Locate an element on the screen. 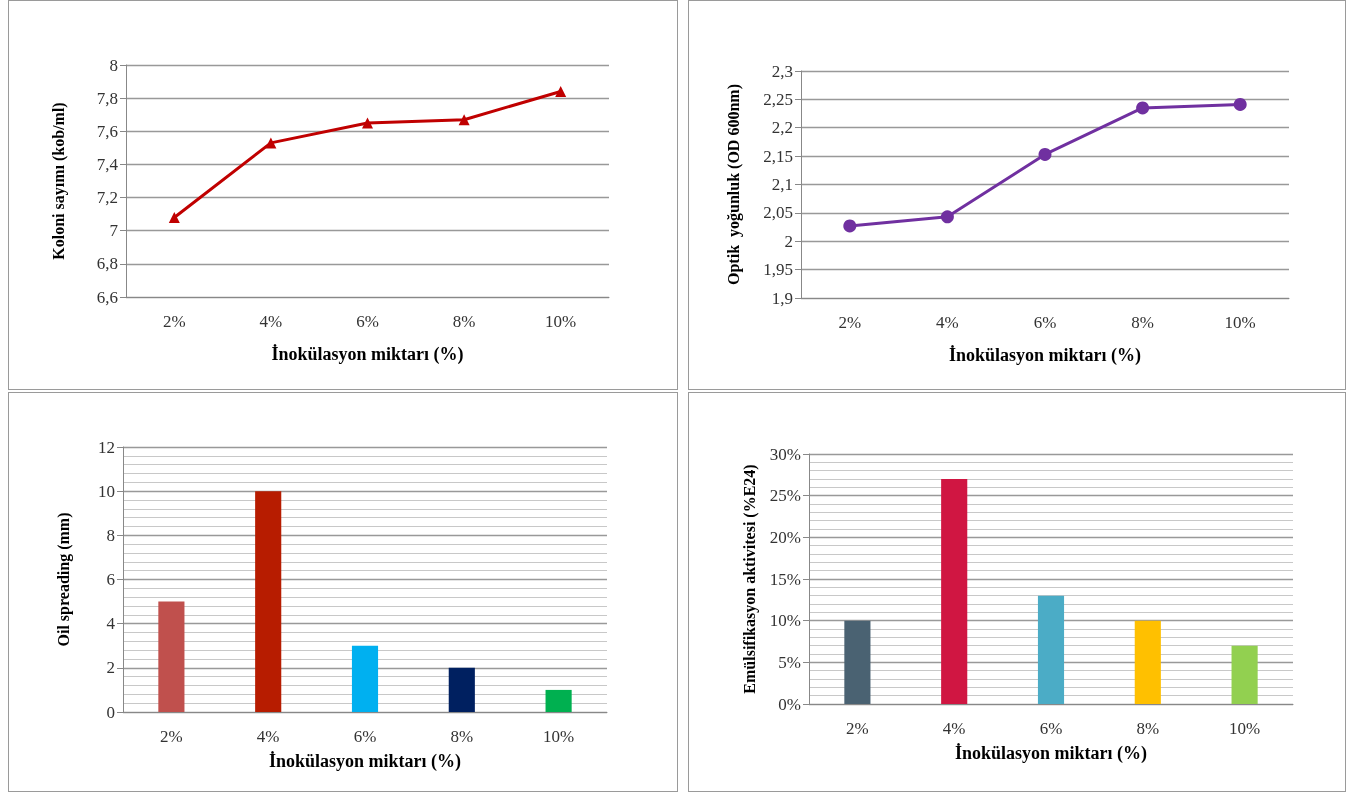  y-tick-label: 7 is located at coordinates (114, 231).